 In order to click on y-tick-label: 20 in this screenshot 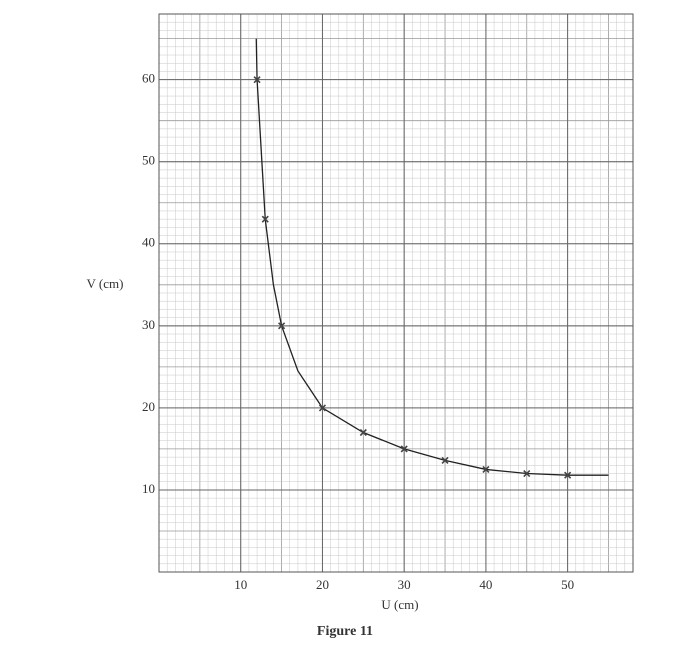, I will do `click(148, 406)`.